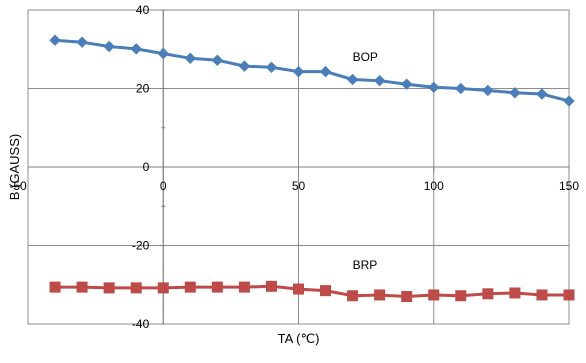 This screenshot has height=363, width=586. Describe the element at coordinates (14, 167) in the screenshot. I see `y-axis-title: B (GAUSS)` at that location.